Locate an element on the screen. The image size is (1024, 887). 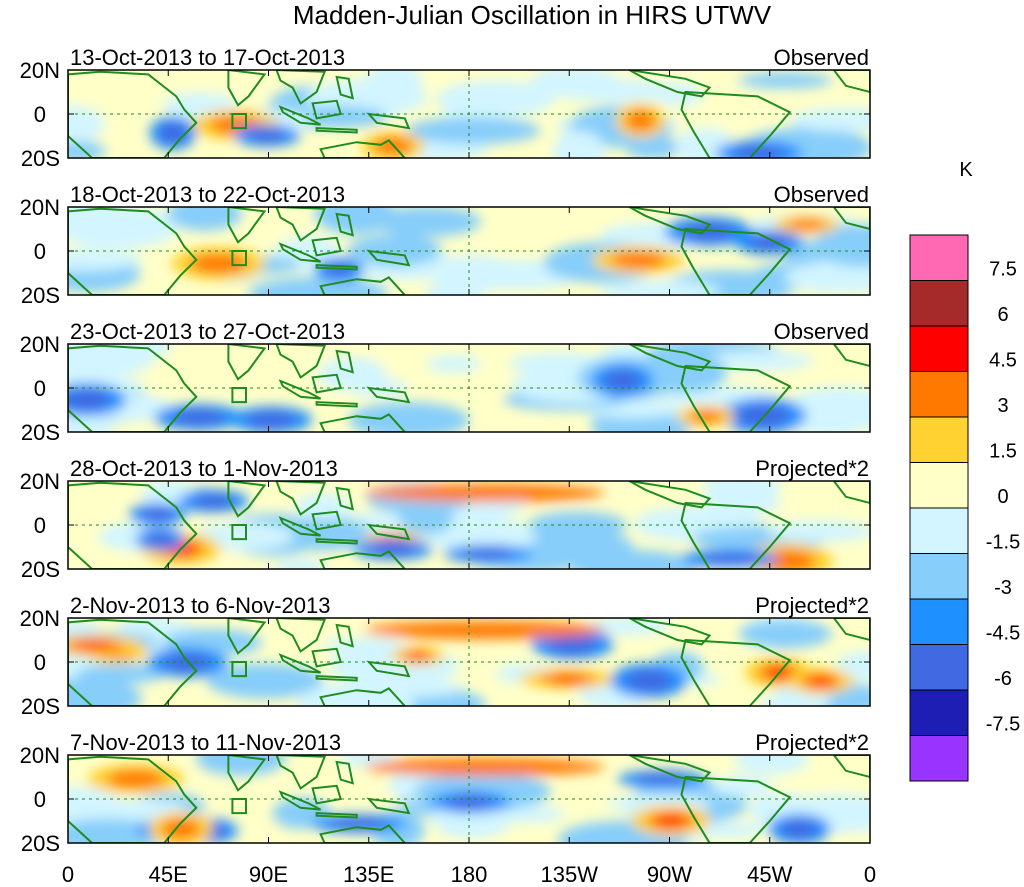
x-axis: 0 45E 90E 135E 180 135W 90W 45W 0 is located at coordinates (469, 874).